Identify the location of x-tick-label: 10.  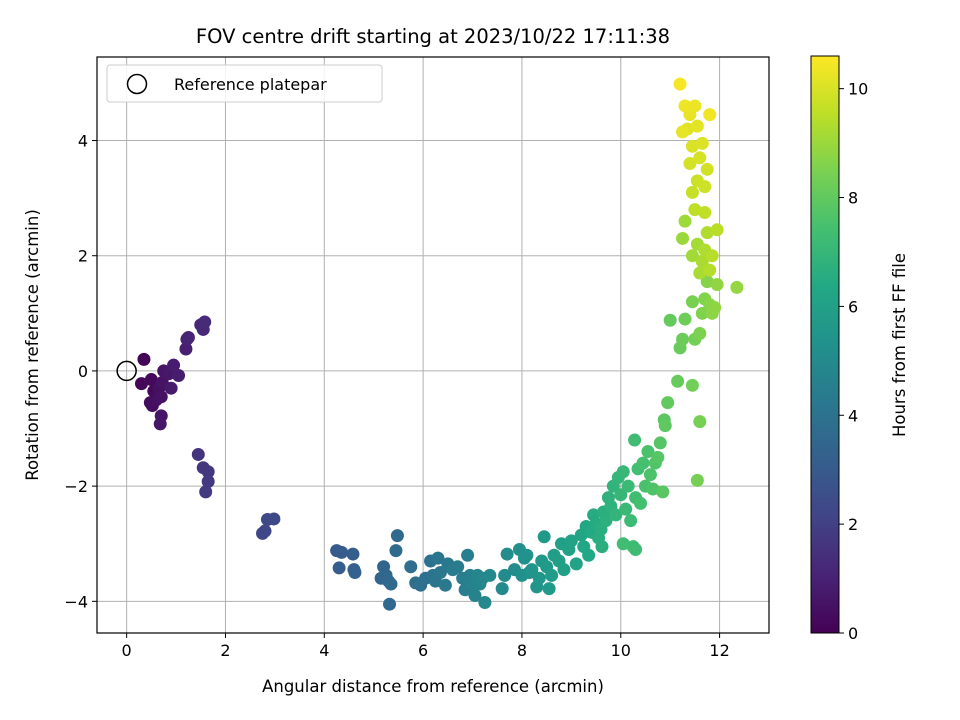
(621, 650).